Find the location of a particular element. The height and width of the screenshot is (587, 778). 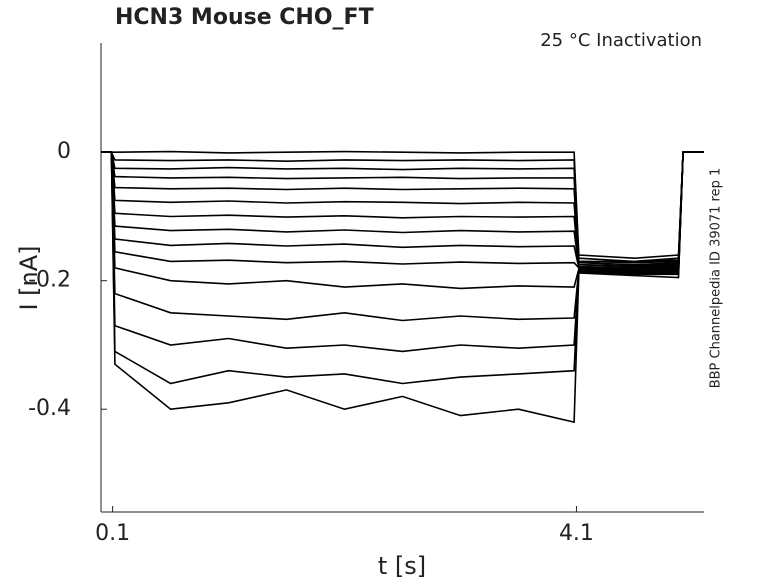

y-tick-label: 0 is located at coordinates (64, 151).